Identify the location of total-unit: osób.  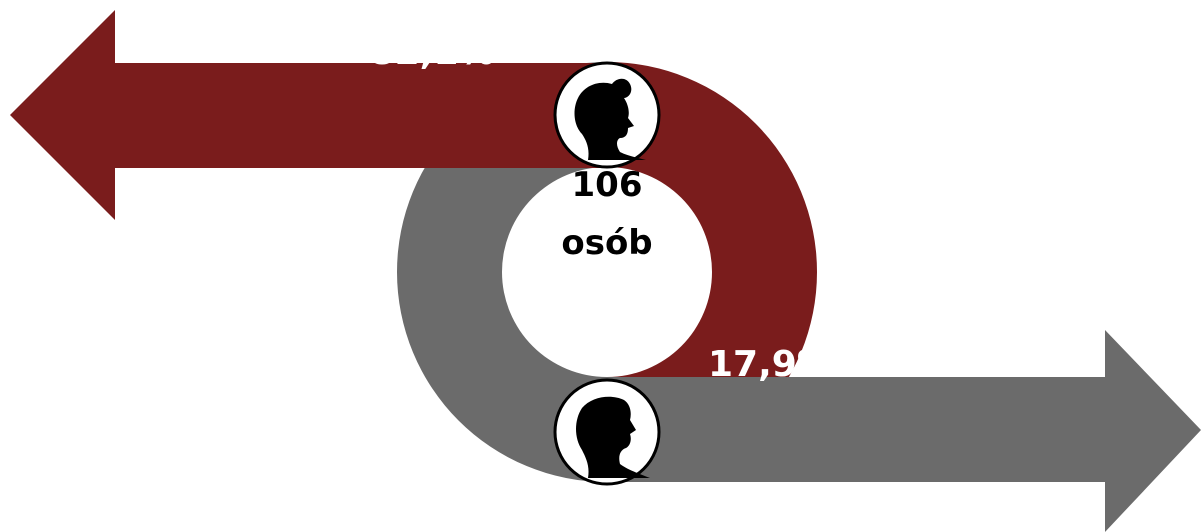
(606, 243).